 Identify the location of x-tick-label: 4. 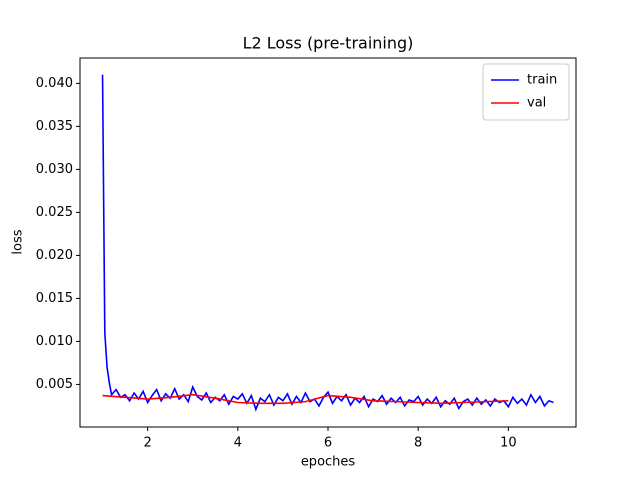
(238, 443).